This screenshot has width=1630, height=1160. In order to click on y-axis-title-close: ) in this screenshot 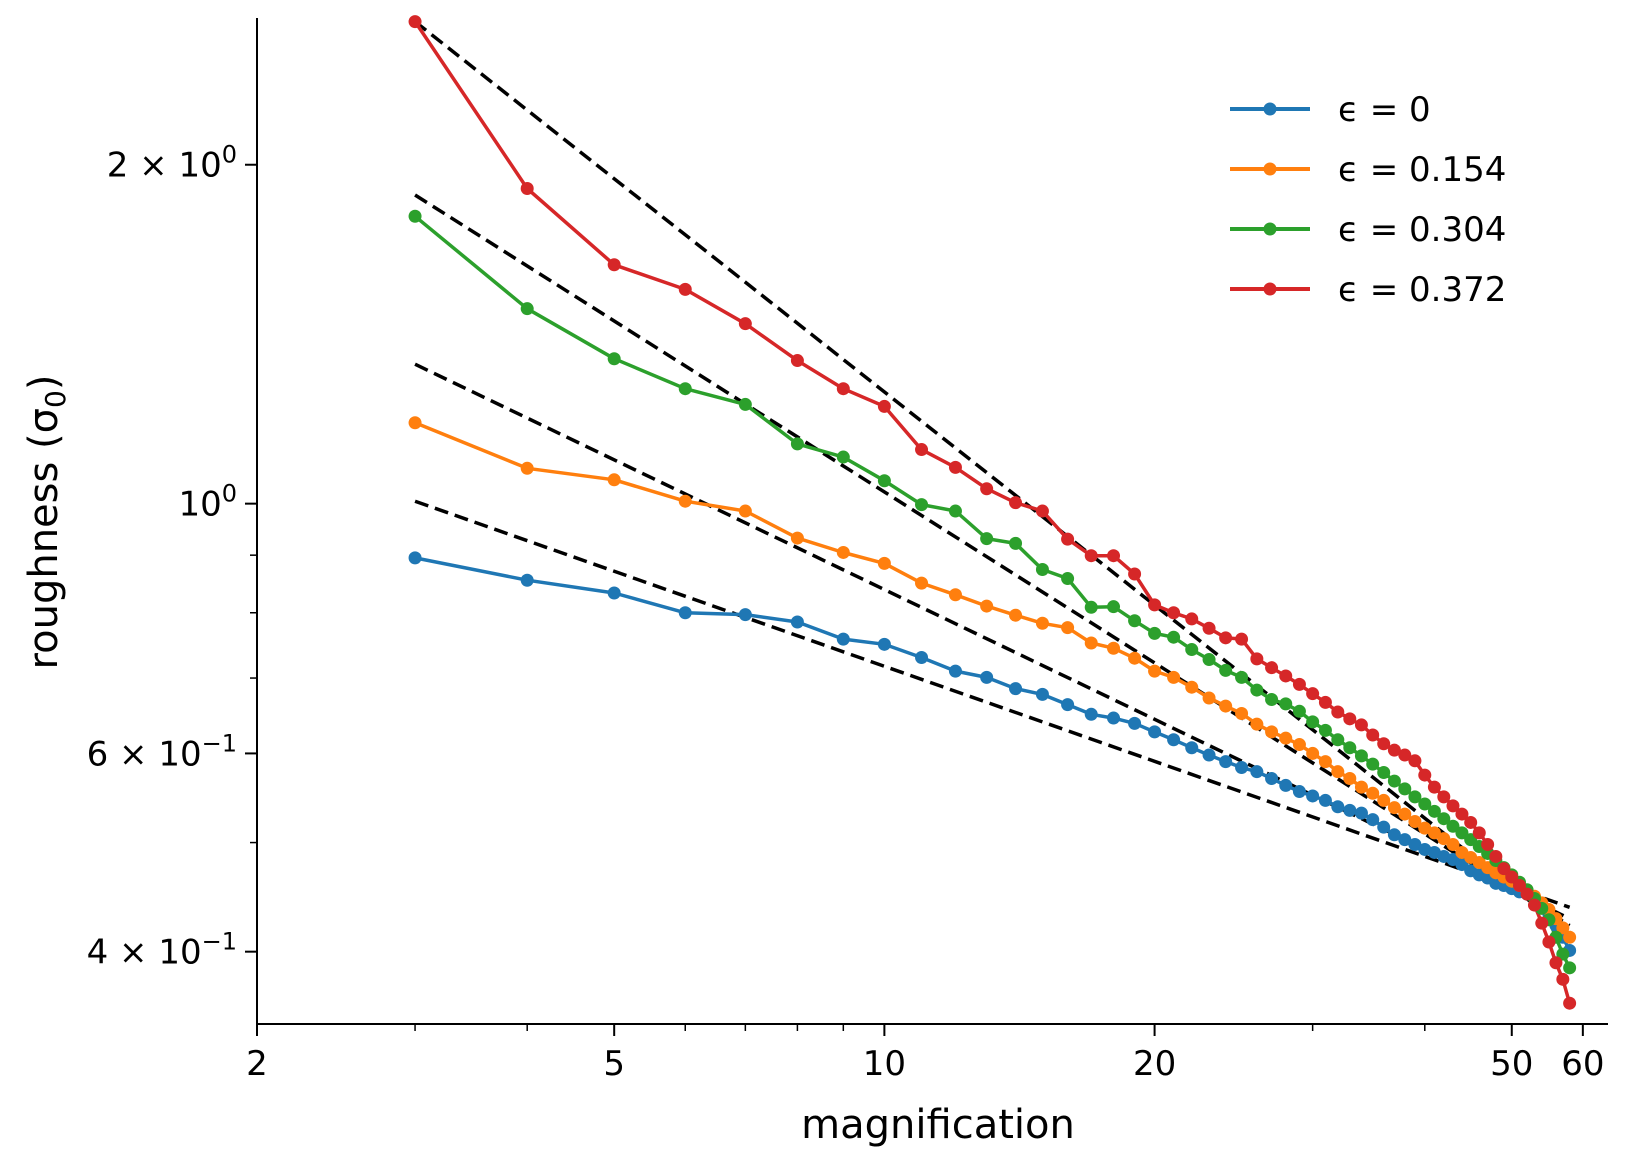, I will do `click(44, 383)`.